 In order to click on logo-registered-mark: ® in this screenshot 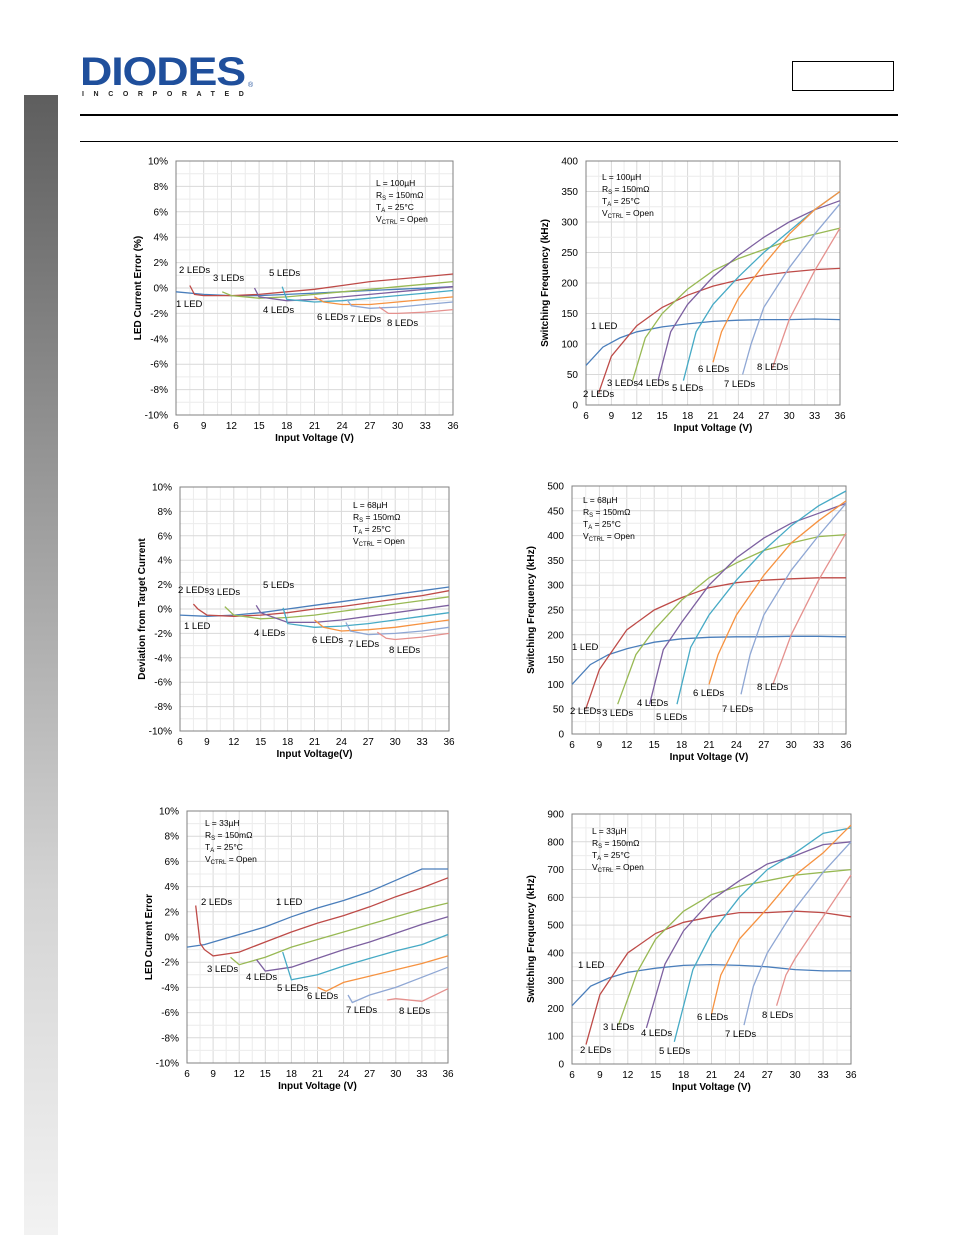, I will do `click(251, 85)`.